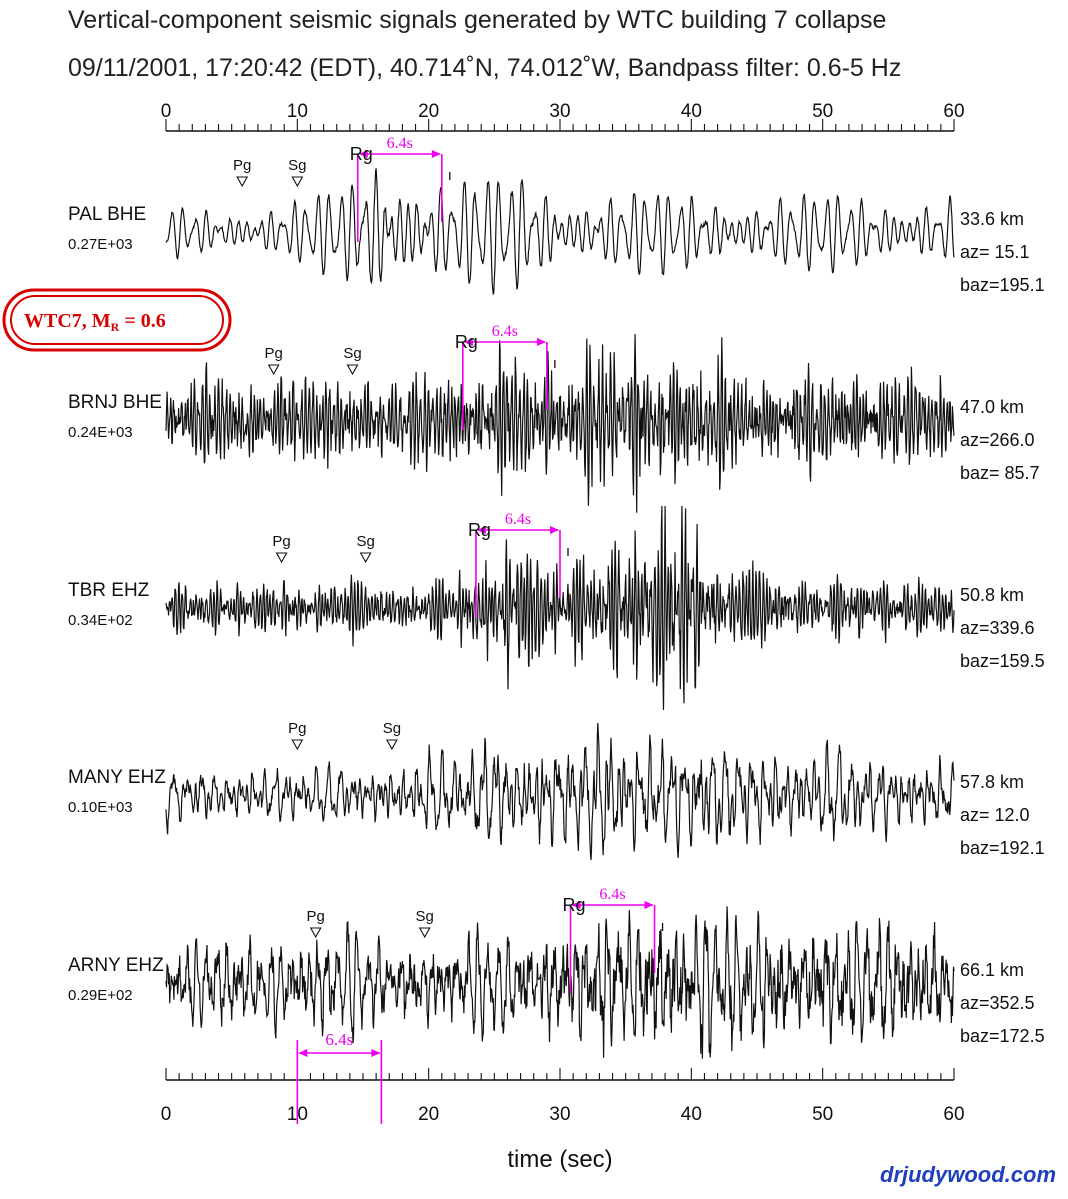 The width and height of the screenshot is (1068, 1199). I want to click on distance-label: 33.6 km, so click(992, 219).